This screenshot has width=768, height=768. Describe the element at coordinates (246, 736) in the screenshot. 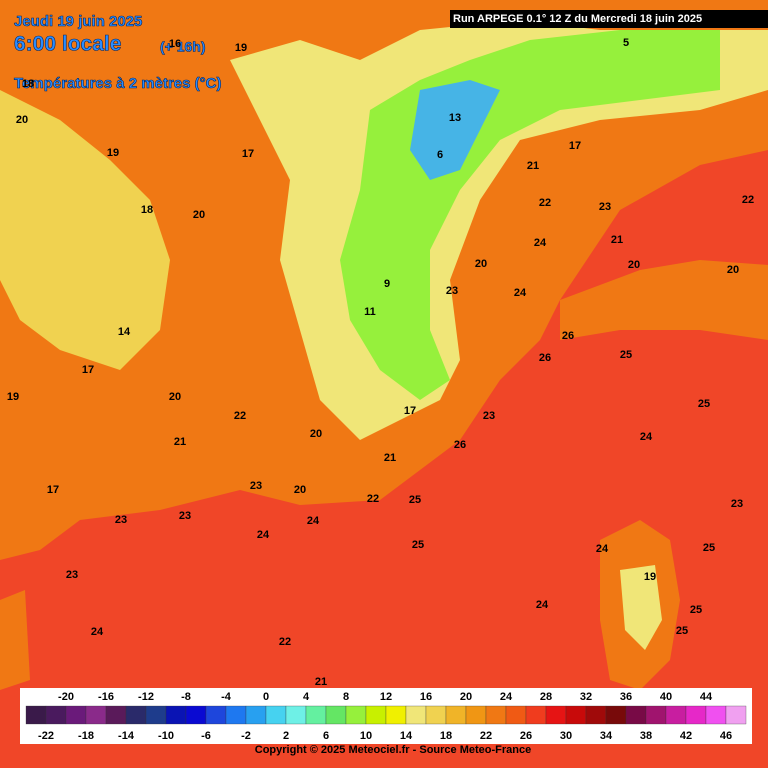

I see `scale-label: -2` at that location.